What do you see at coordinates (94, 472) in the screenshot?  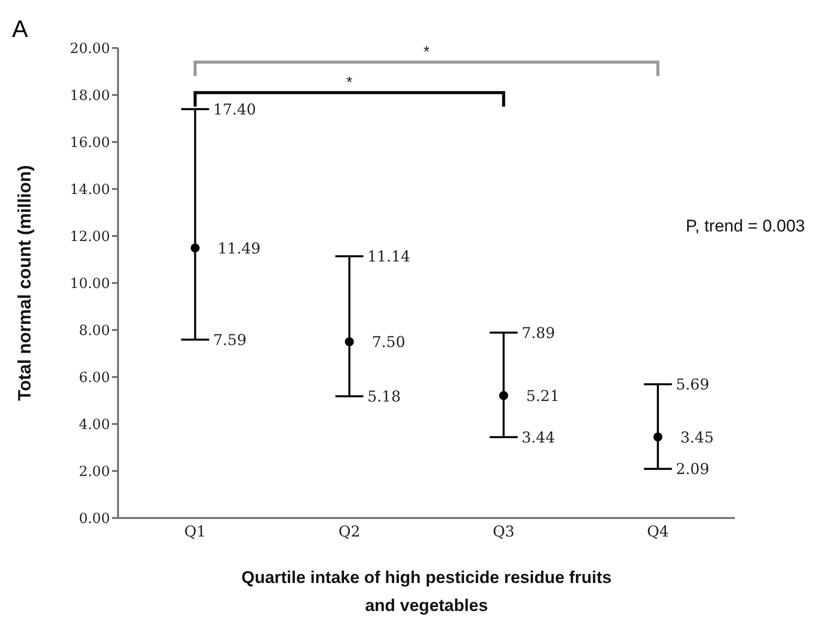 I see `y-tick-label: 2.00` at bounding box center [94, 472].